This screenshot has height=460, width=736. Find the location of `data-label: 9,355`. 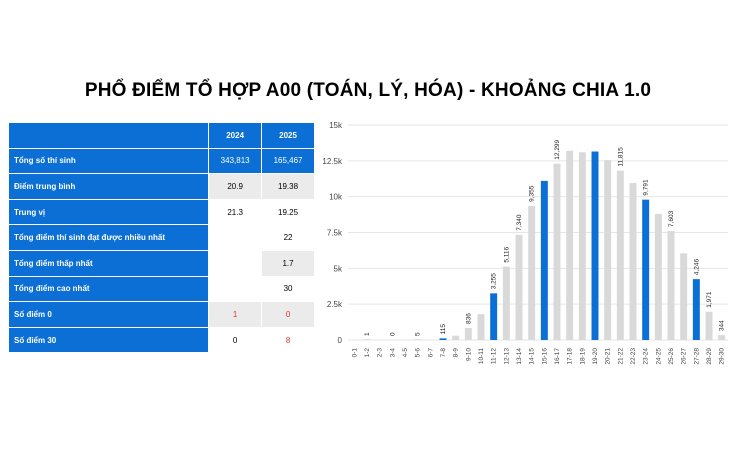

data-label: 9,355 is located at coordinates (532, 193).